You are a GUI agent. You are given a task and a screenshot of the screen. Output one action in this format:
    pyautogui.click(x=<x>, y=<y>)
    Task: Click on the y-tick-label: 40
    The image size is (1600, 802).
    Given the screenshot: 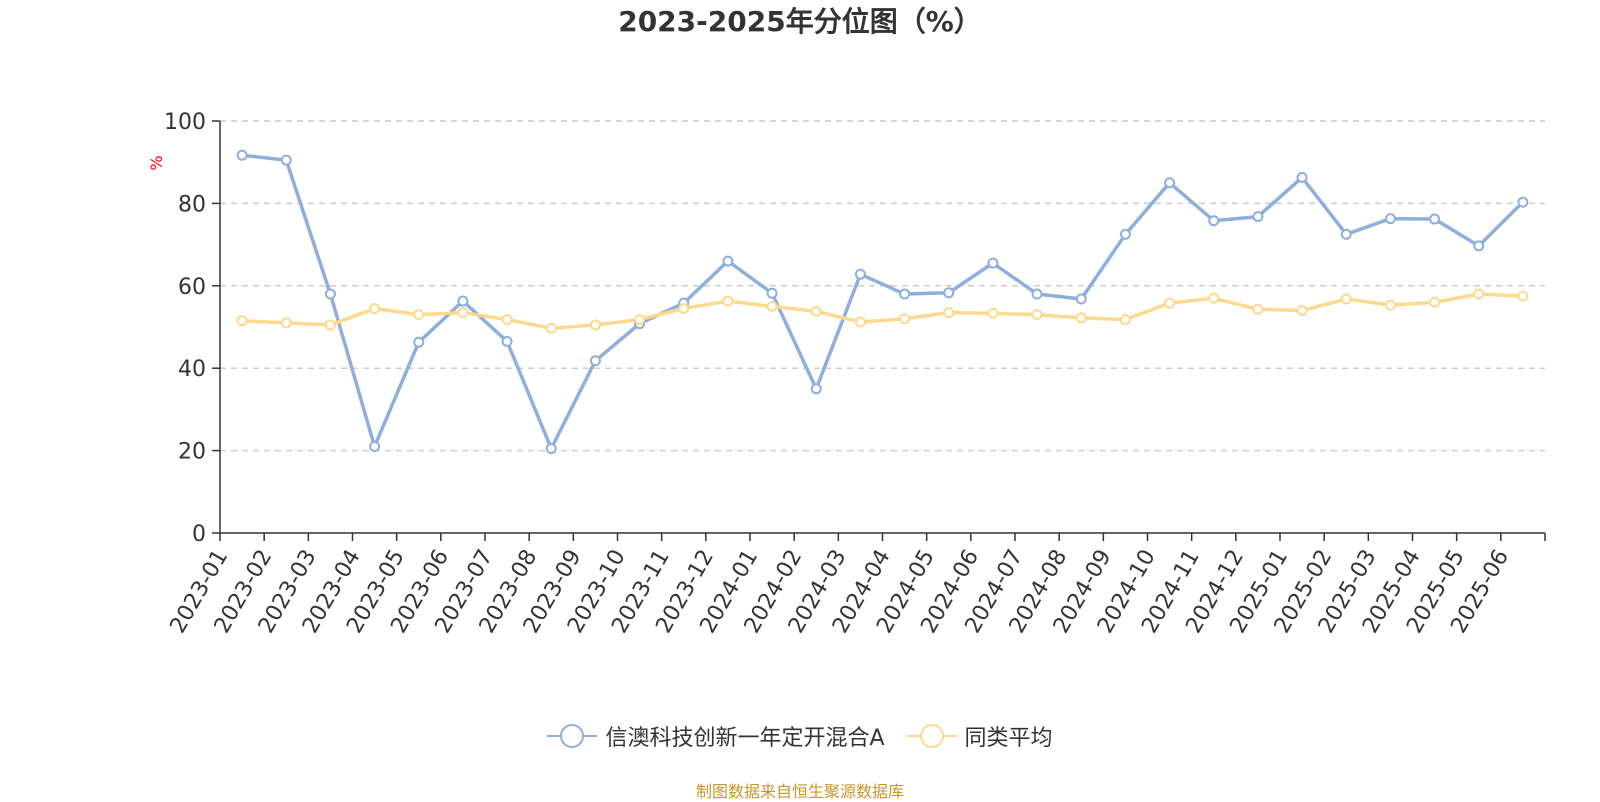 What is the action you would take?
    pyautogui.click(x=192, y=369)
    